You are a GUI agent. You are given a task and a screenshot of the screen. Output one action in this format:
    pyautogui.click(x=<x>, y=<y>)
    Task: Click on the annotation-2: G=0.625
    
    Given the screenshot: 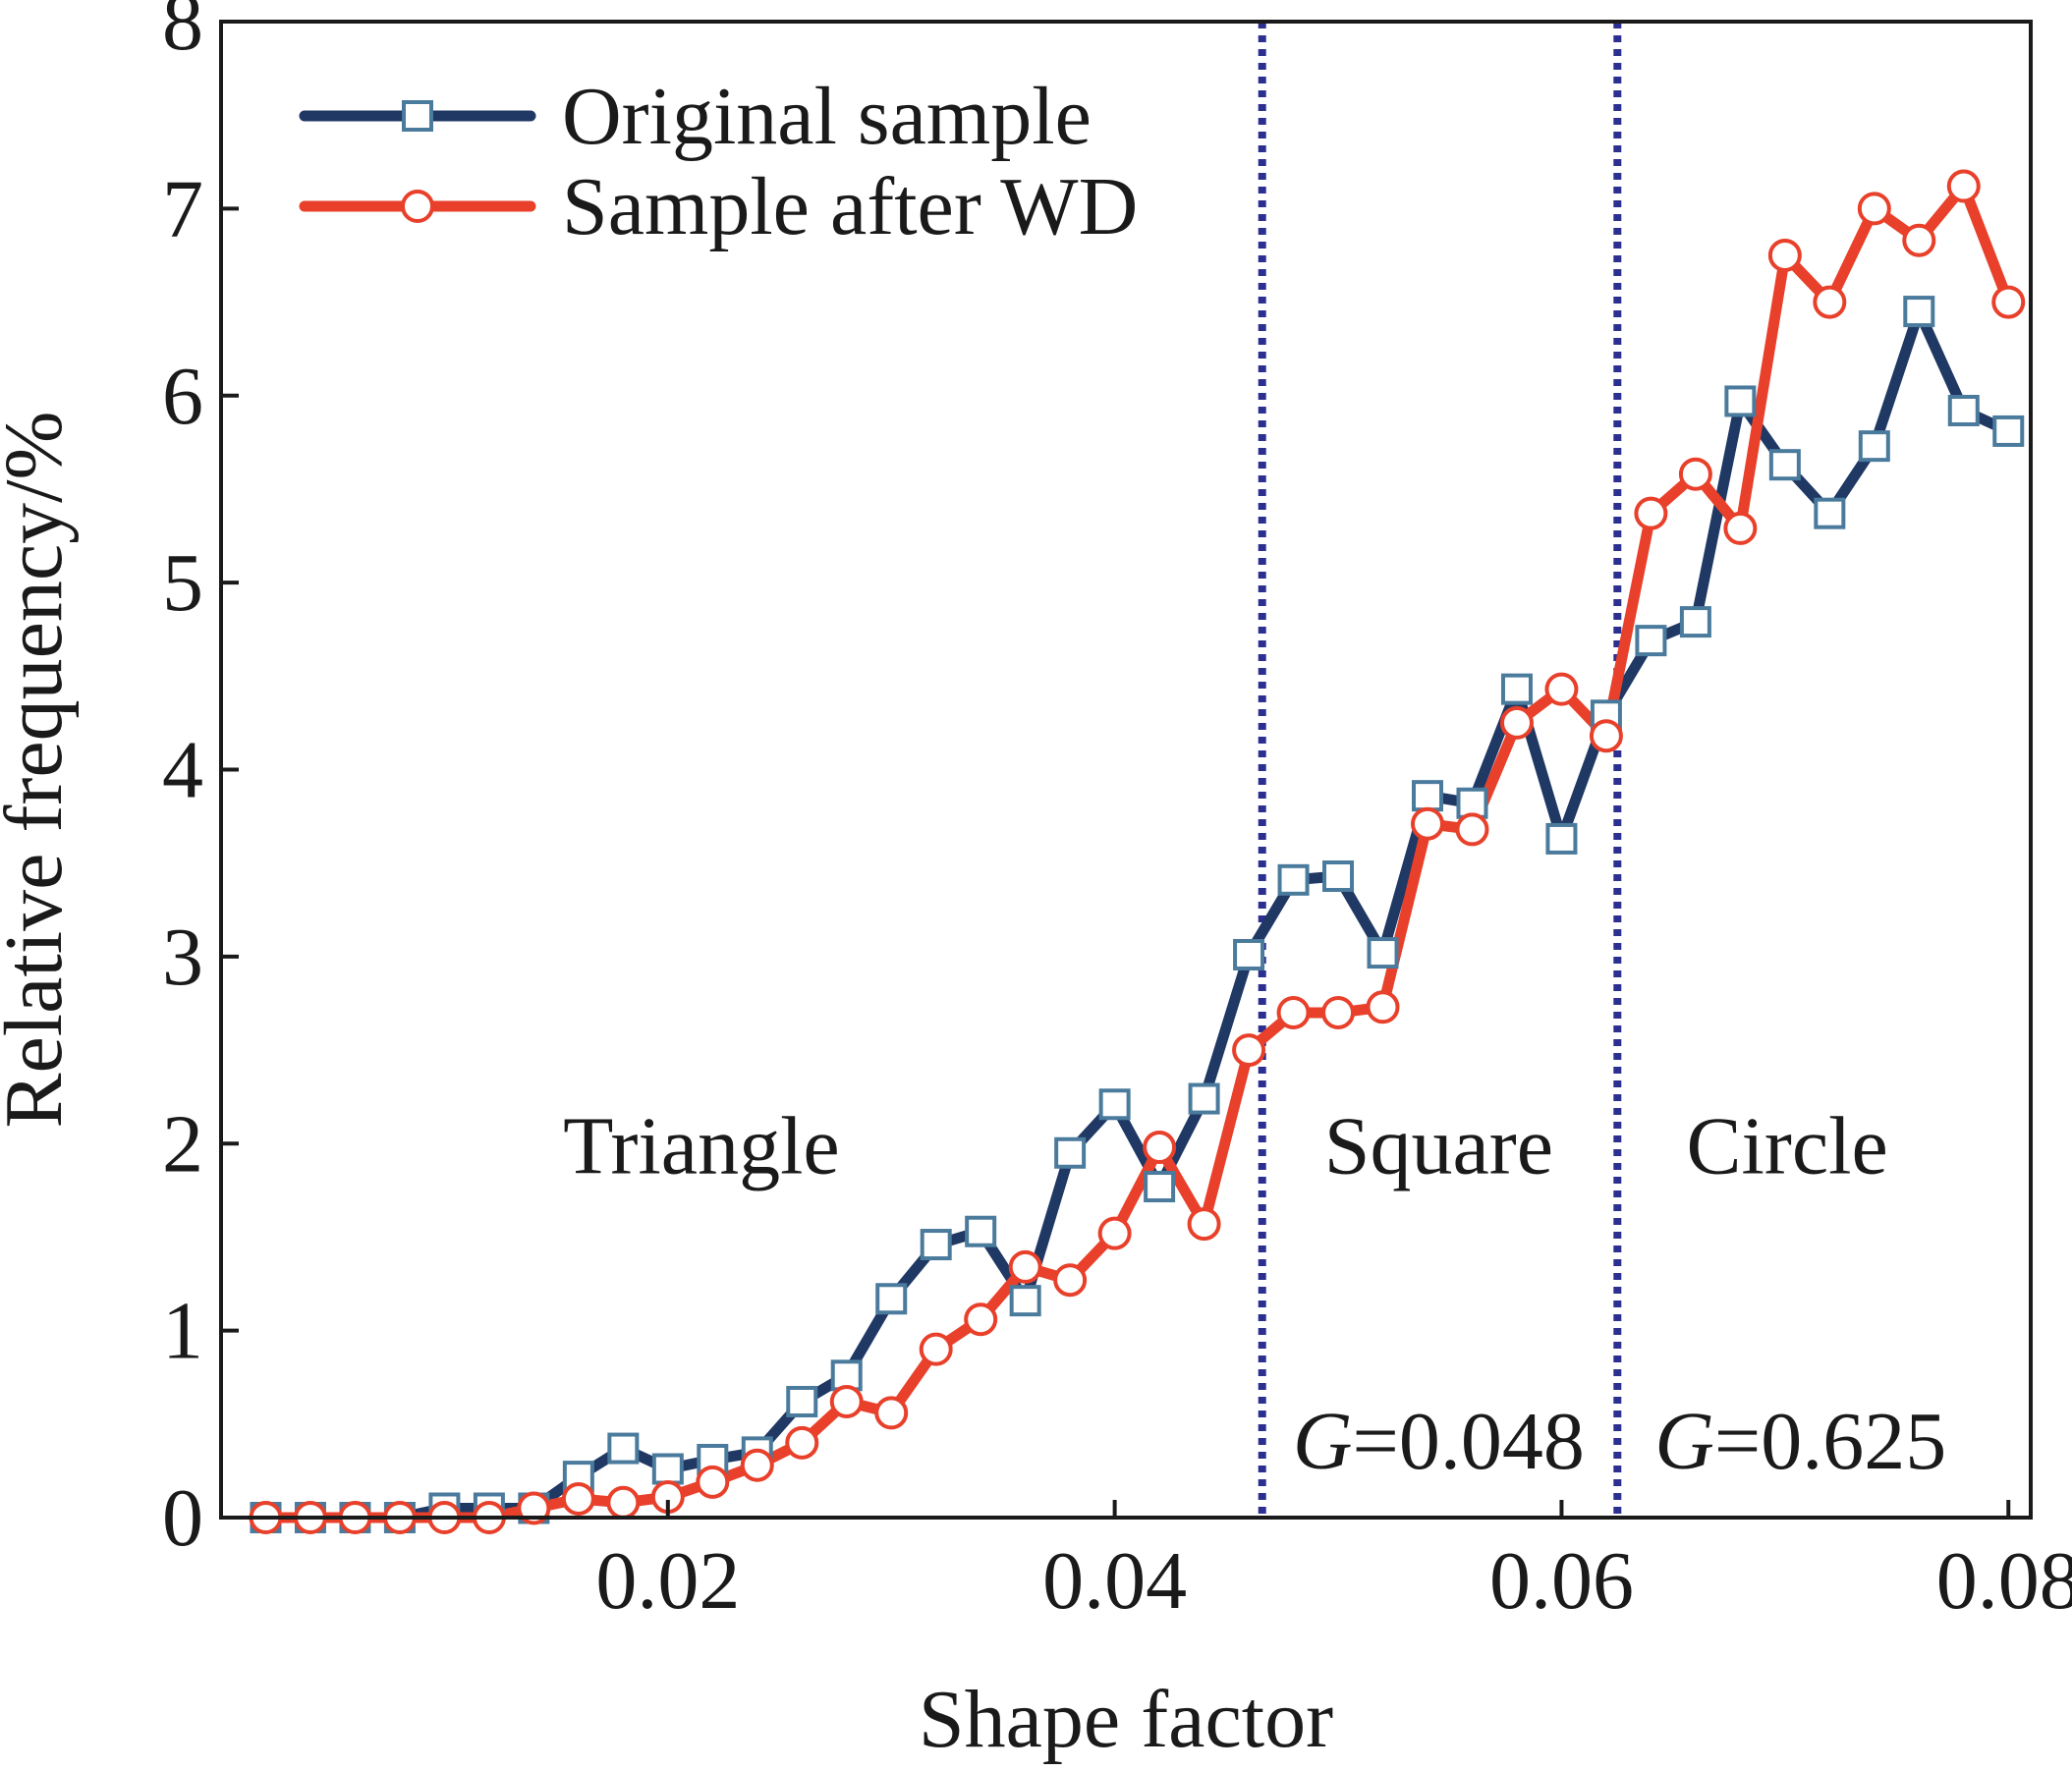 What is the action you would take?
    pyautogui.click(x=1800, y=1442)
    